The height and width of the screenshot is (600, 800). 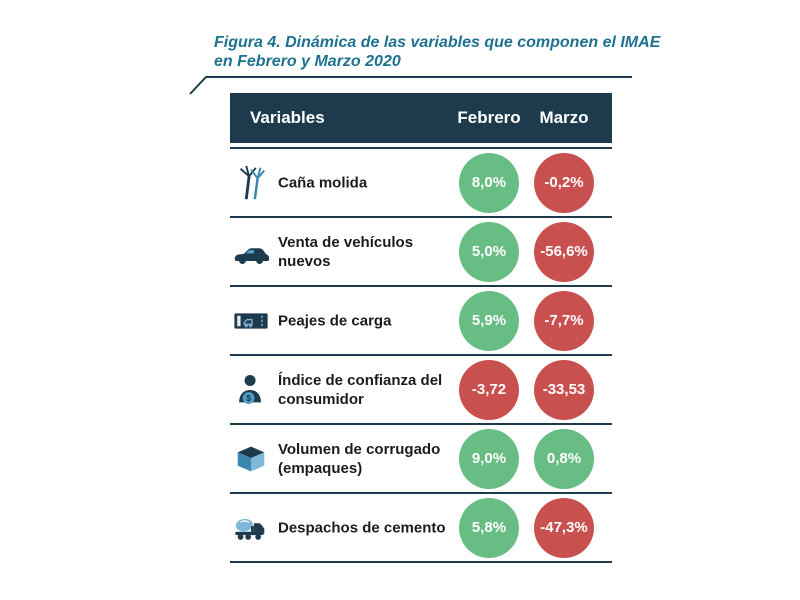 What do you see at coordinates (362, 527) in the screenshot?
I see `row-label: Despachos de cemento` at bounding box center [362, 527].